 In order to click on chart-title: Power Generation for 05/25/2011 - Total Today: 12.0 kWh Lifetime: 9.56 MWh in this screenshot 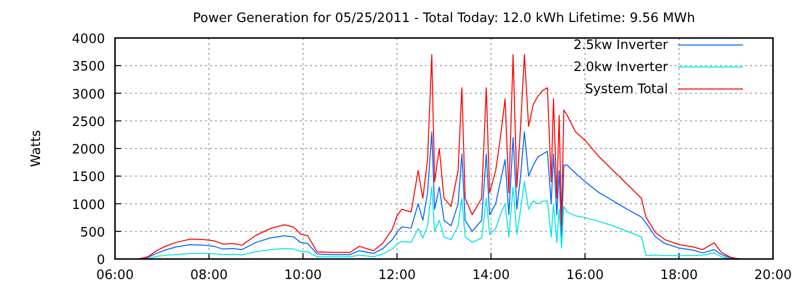, I will do `click(444, 18)`.